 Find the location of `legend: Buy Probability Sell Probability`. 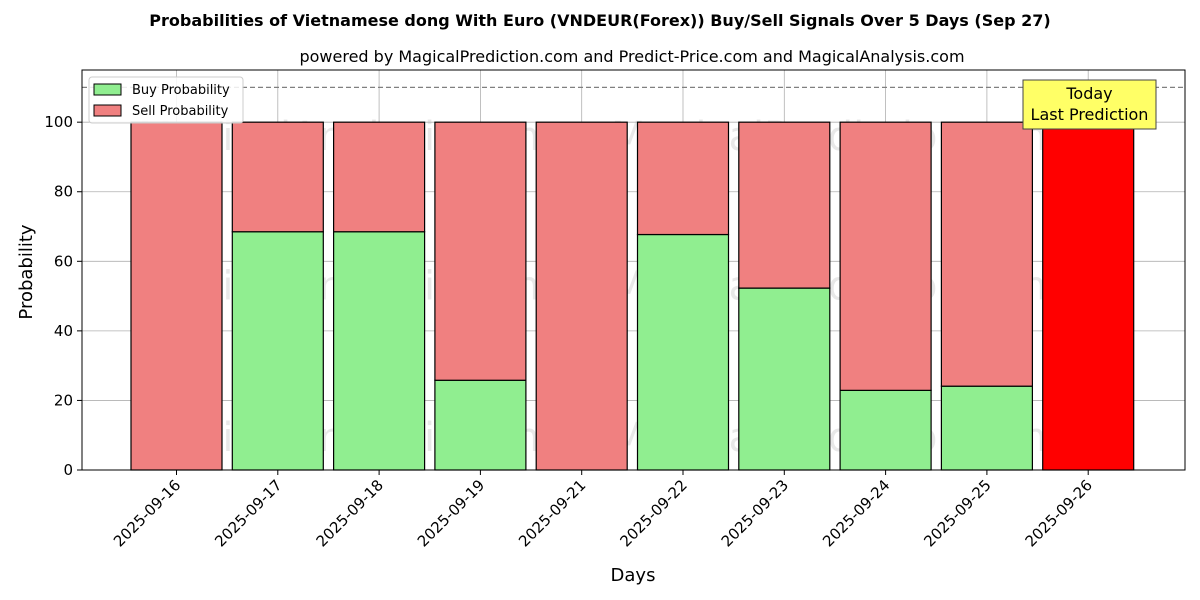

legend: Buy Probability Sell Probability is located at coordinates (166, 100).